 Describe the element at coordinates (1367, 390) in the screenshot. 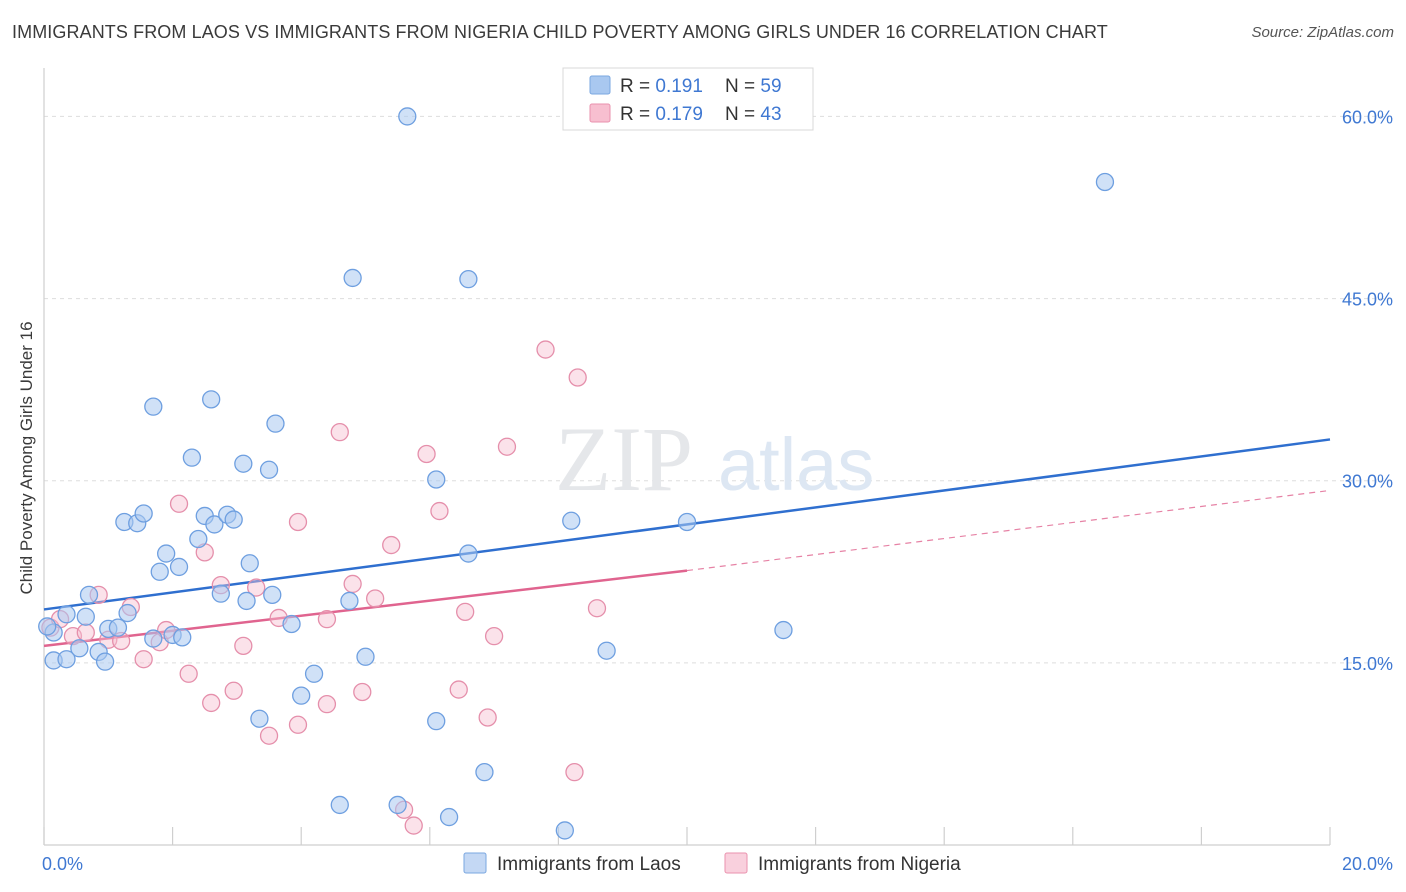

I see `y-tick-labels: 15.0% 30.0% 45.0% 60.0%` at that location.